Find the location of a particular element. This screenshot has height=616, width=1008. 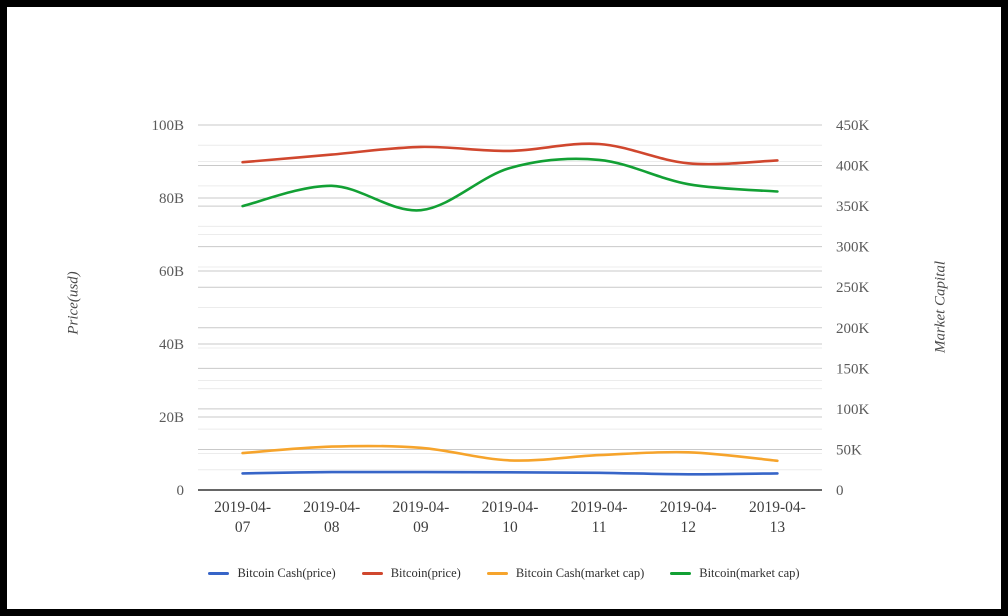

legend-item-bitcoin-market-cap: Bitcoin(market cap) is located at coordinates (735, 573).